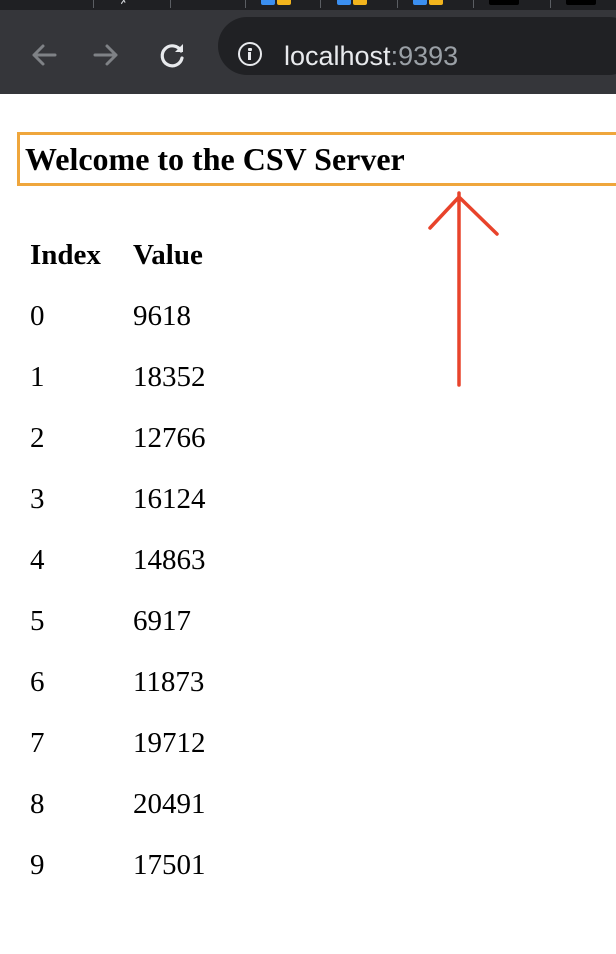 This screenshot has width=616, height=954. Describe the element at coordinates (113, 438) in the screenshot. I see `table-row: 2 12766` at that location.